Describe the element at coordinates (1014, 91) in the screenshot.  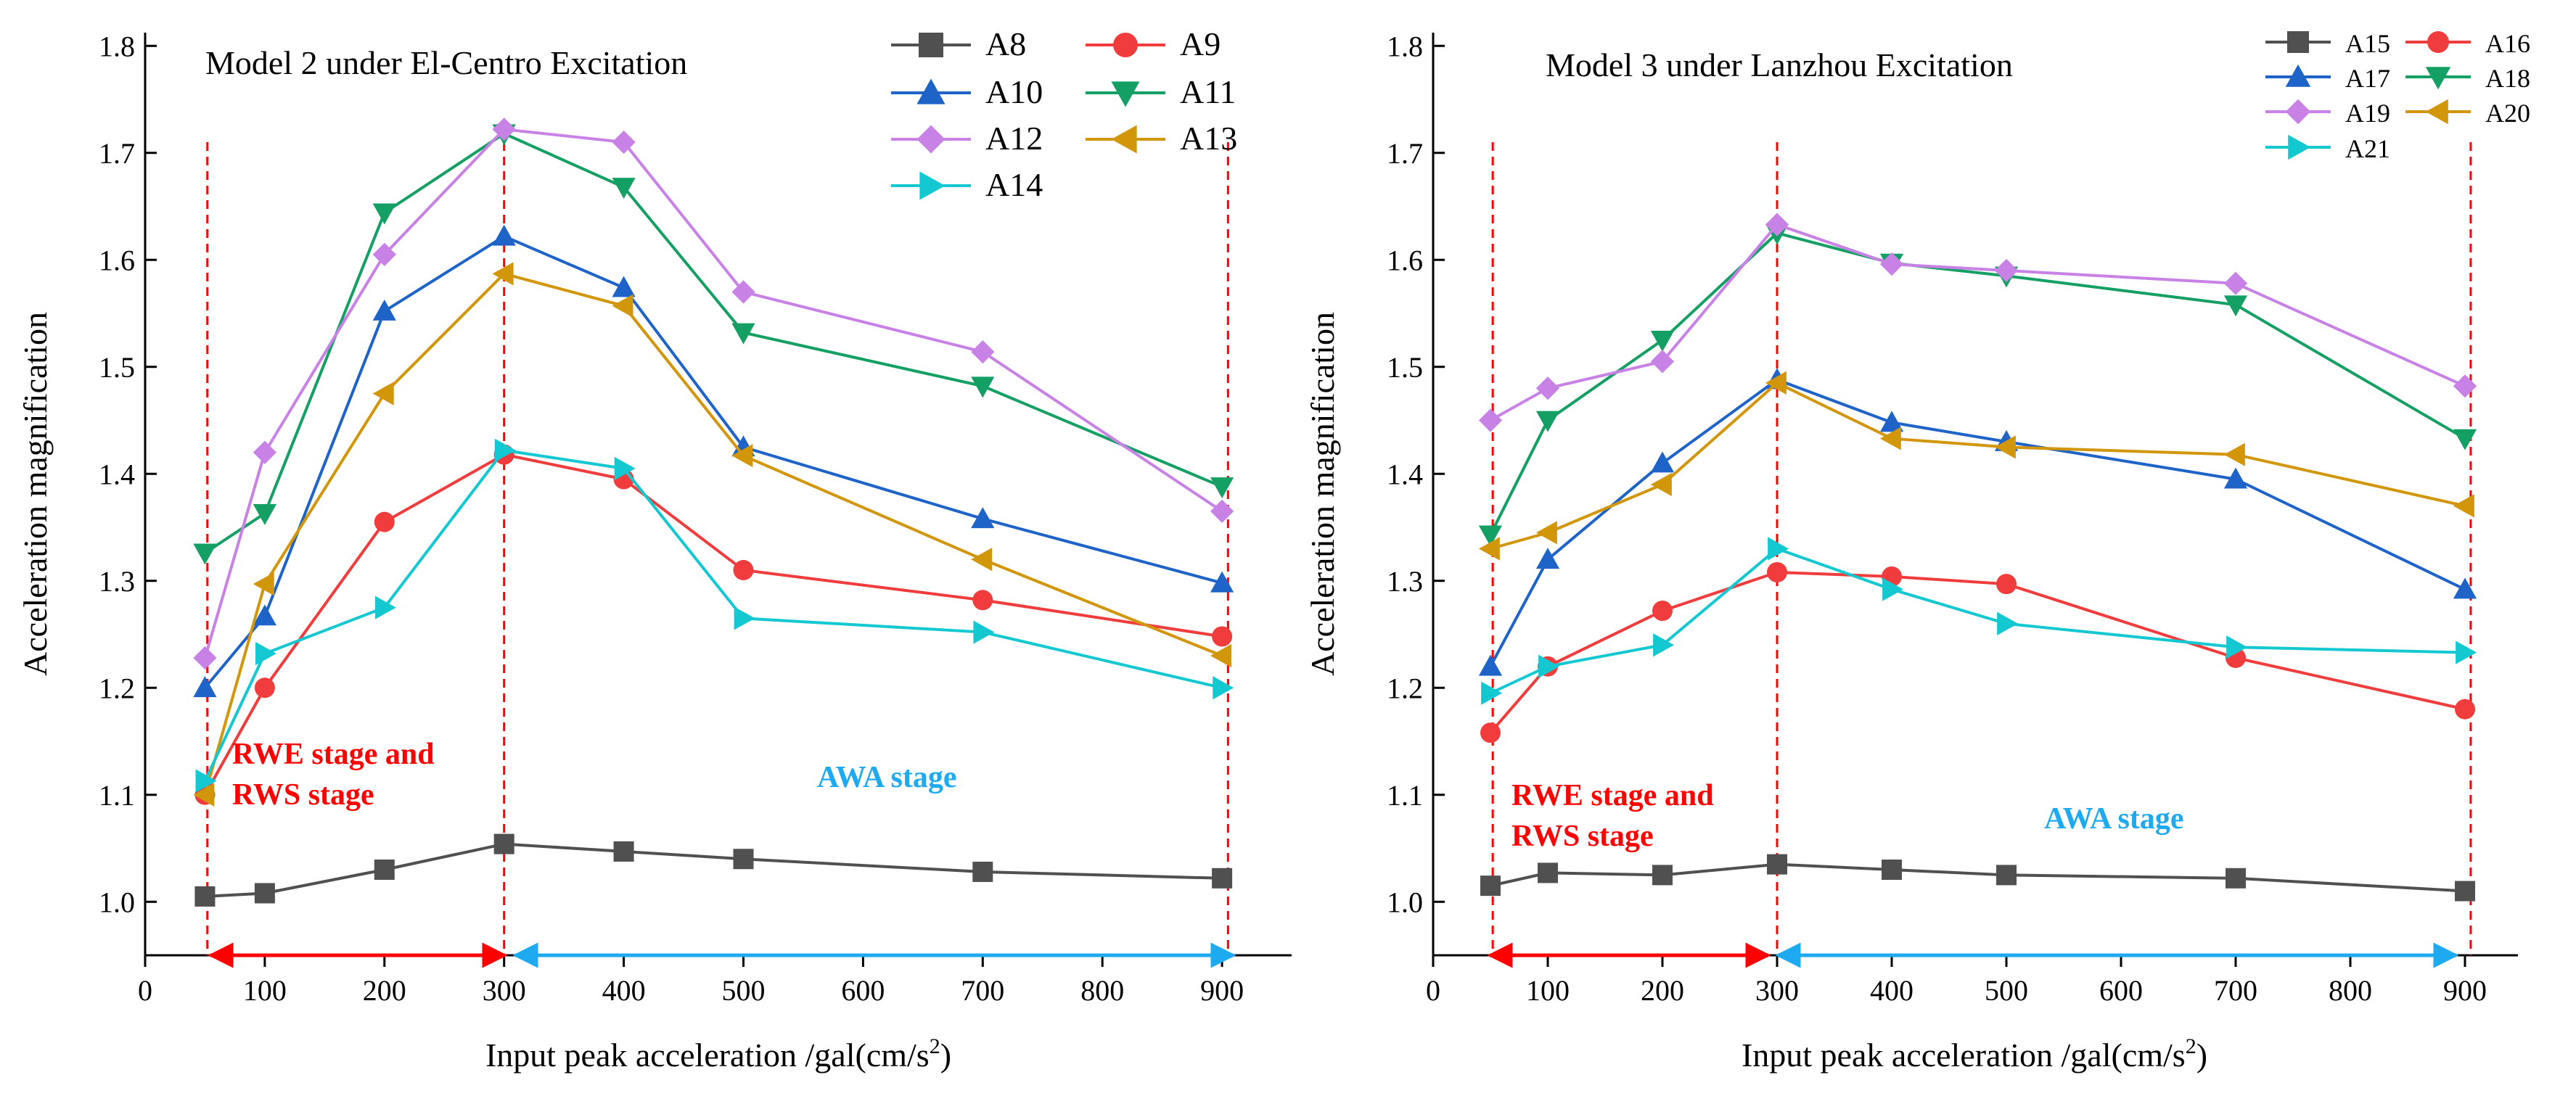
I see `legend-label: A10` at that location.